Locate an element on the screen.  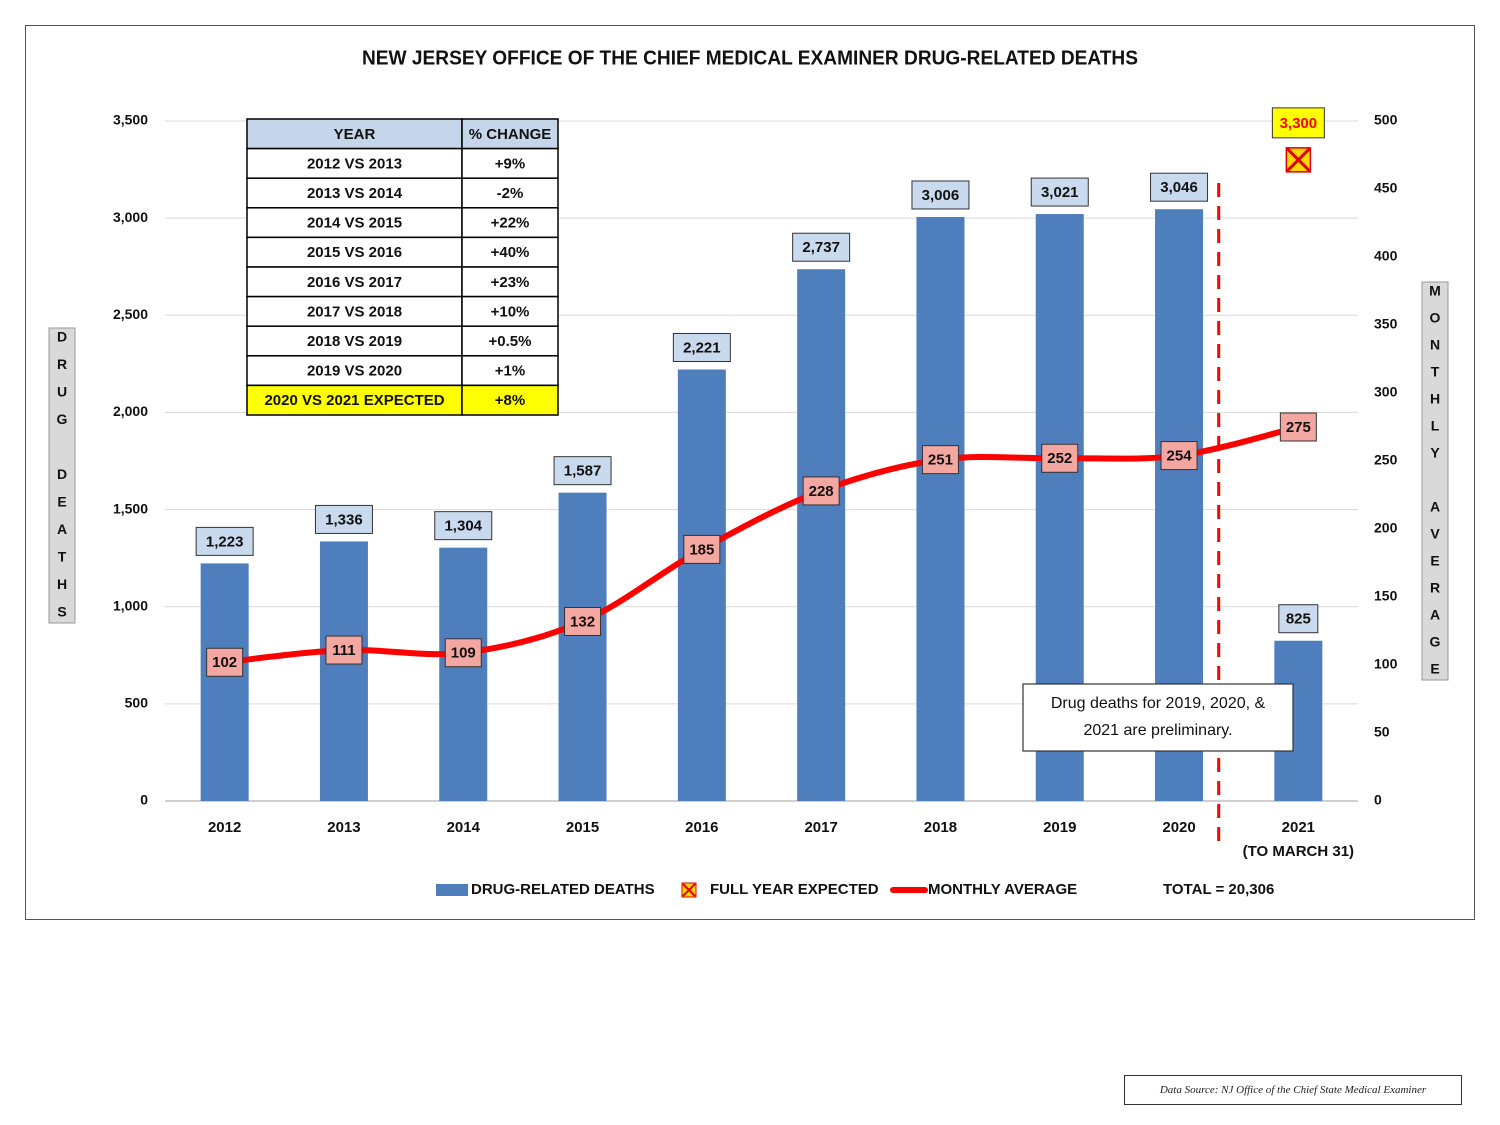
line-data-label-text: 132 is located at coordinates (582, 621).